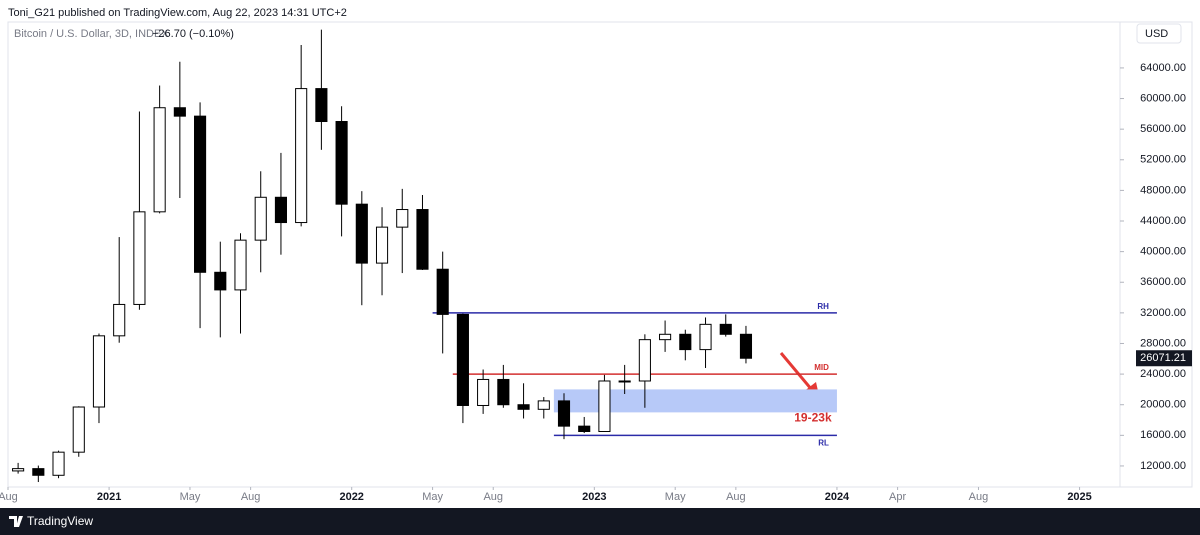 Image resolution: width=1200 pixels, height=535 pixels. What do you see at coordinates (1156, 34) in the screenshot?
I see `currency-label: USD` at bounding box center [1156, 34].